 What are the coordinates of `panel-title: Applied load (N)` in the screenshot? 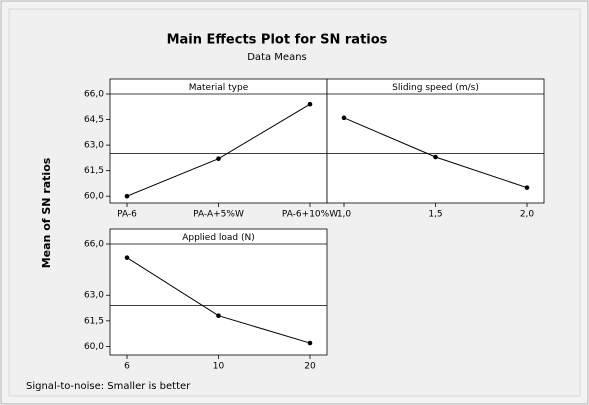 It's located at (218, 238).